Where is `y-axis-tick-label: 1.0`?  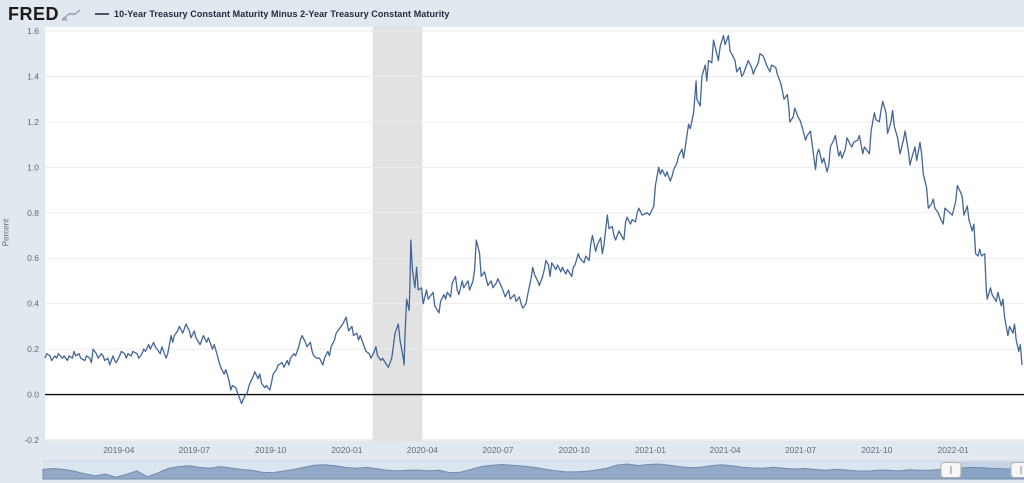 y-axis-tick-label: 1.0 is located at coordinates (33, 167).